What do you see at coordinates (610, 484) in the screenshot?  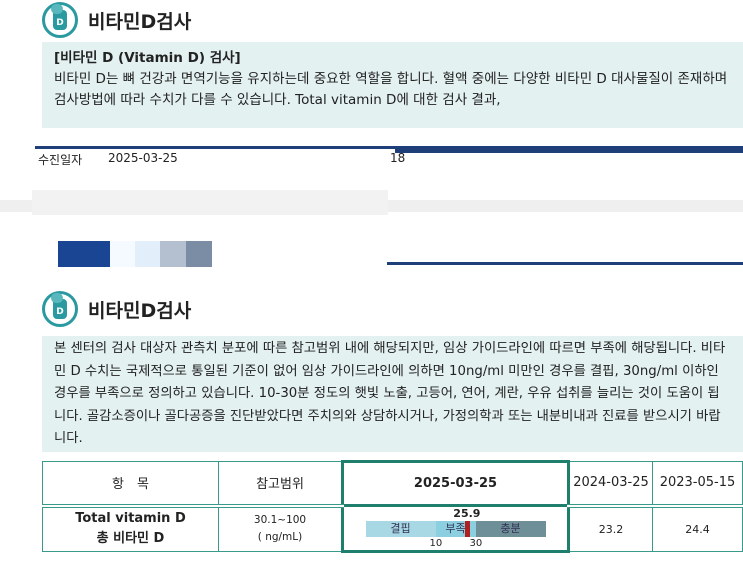 I see `header-prev-date: 2024-03-25` at bounding box center [610, 484].